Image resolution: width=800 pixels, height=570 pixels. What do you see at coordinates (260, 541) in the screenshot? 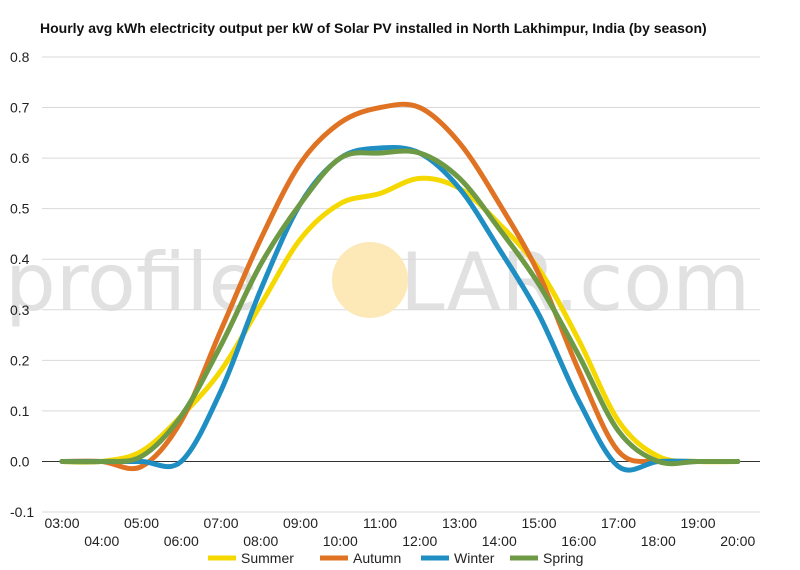
I see `x-tick-label: 08:00` at bounding box center [260, 541].